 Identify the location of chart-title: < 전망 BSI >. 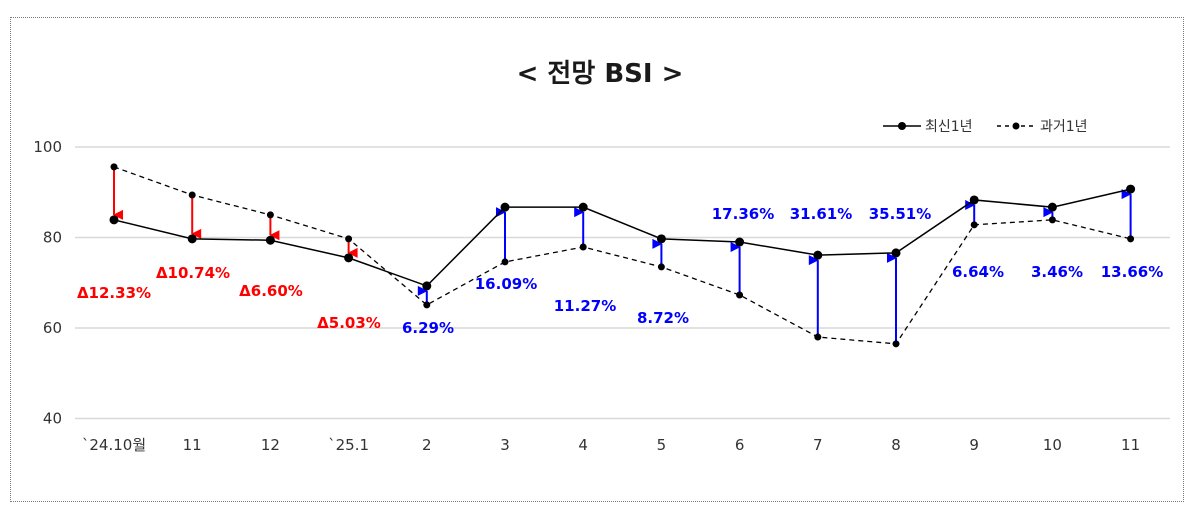
(600, 74).